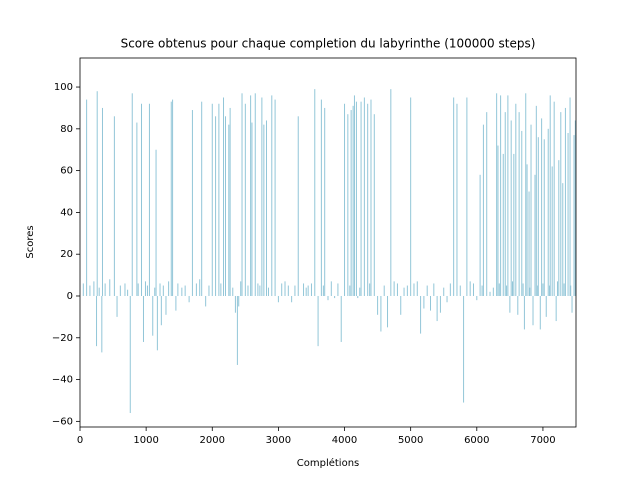 The width and height of the screenshot is (640, 484). I want to click on y-tick-label: 0, so click(70, 296).